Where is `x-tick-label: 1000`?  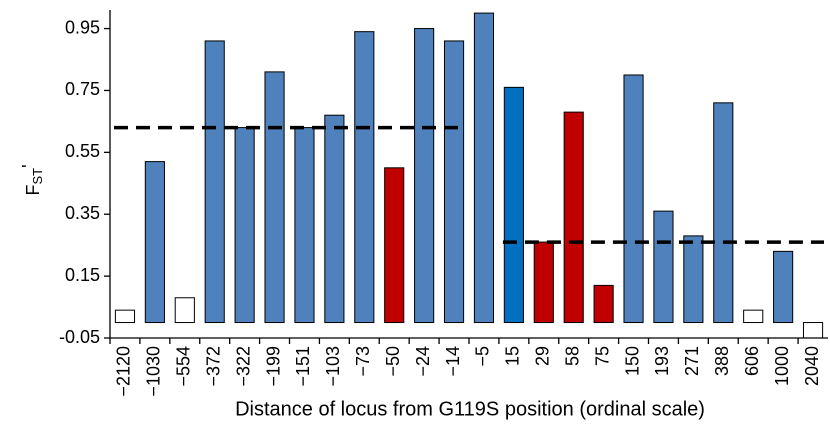
x-tick-label: 1000 is located at coordinates (782, 366).